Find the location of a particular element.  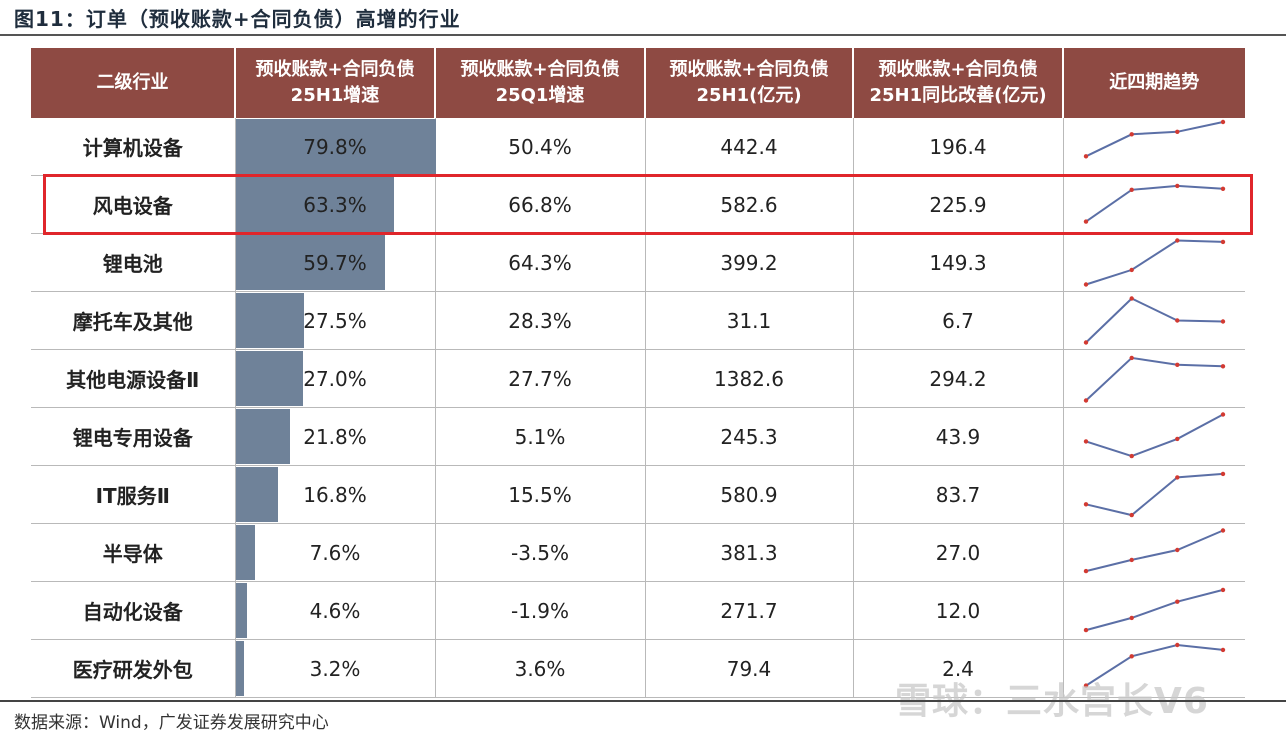

q1-growth-cell: 15.5% is located at coordinates (540, 494).